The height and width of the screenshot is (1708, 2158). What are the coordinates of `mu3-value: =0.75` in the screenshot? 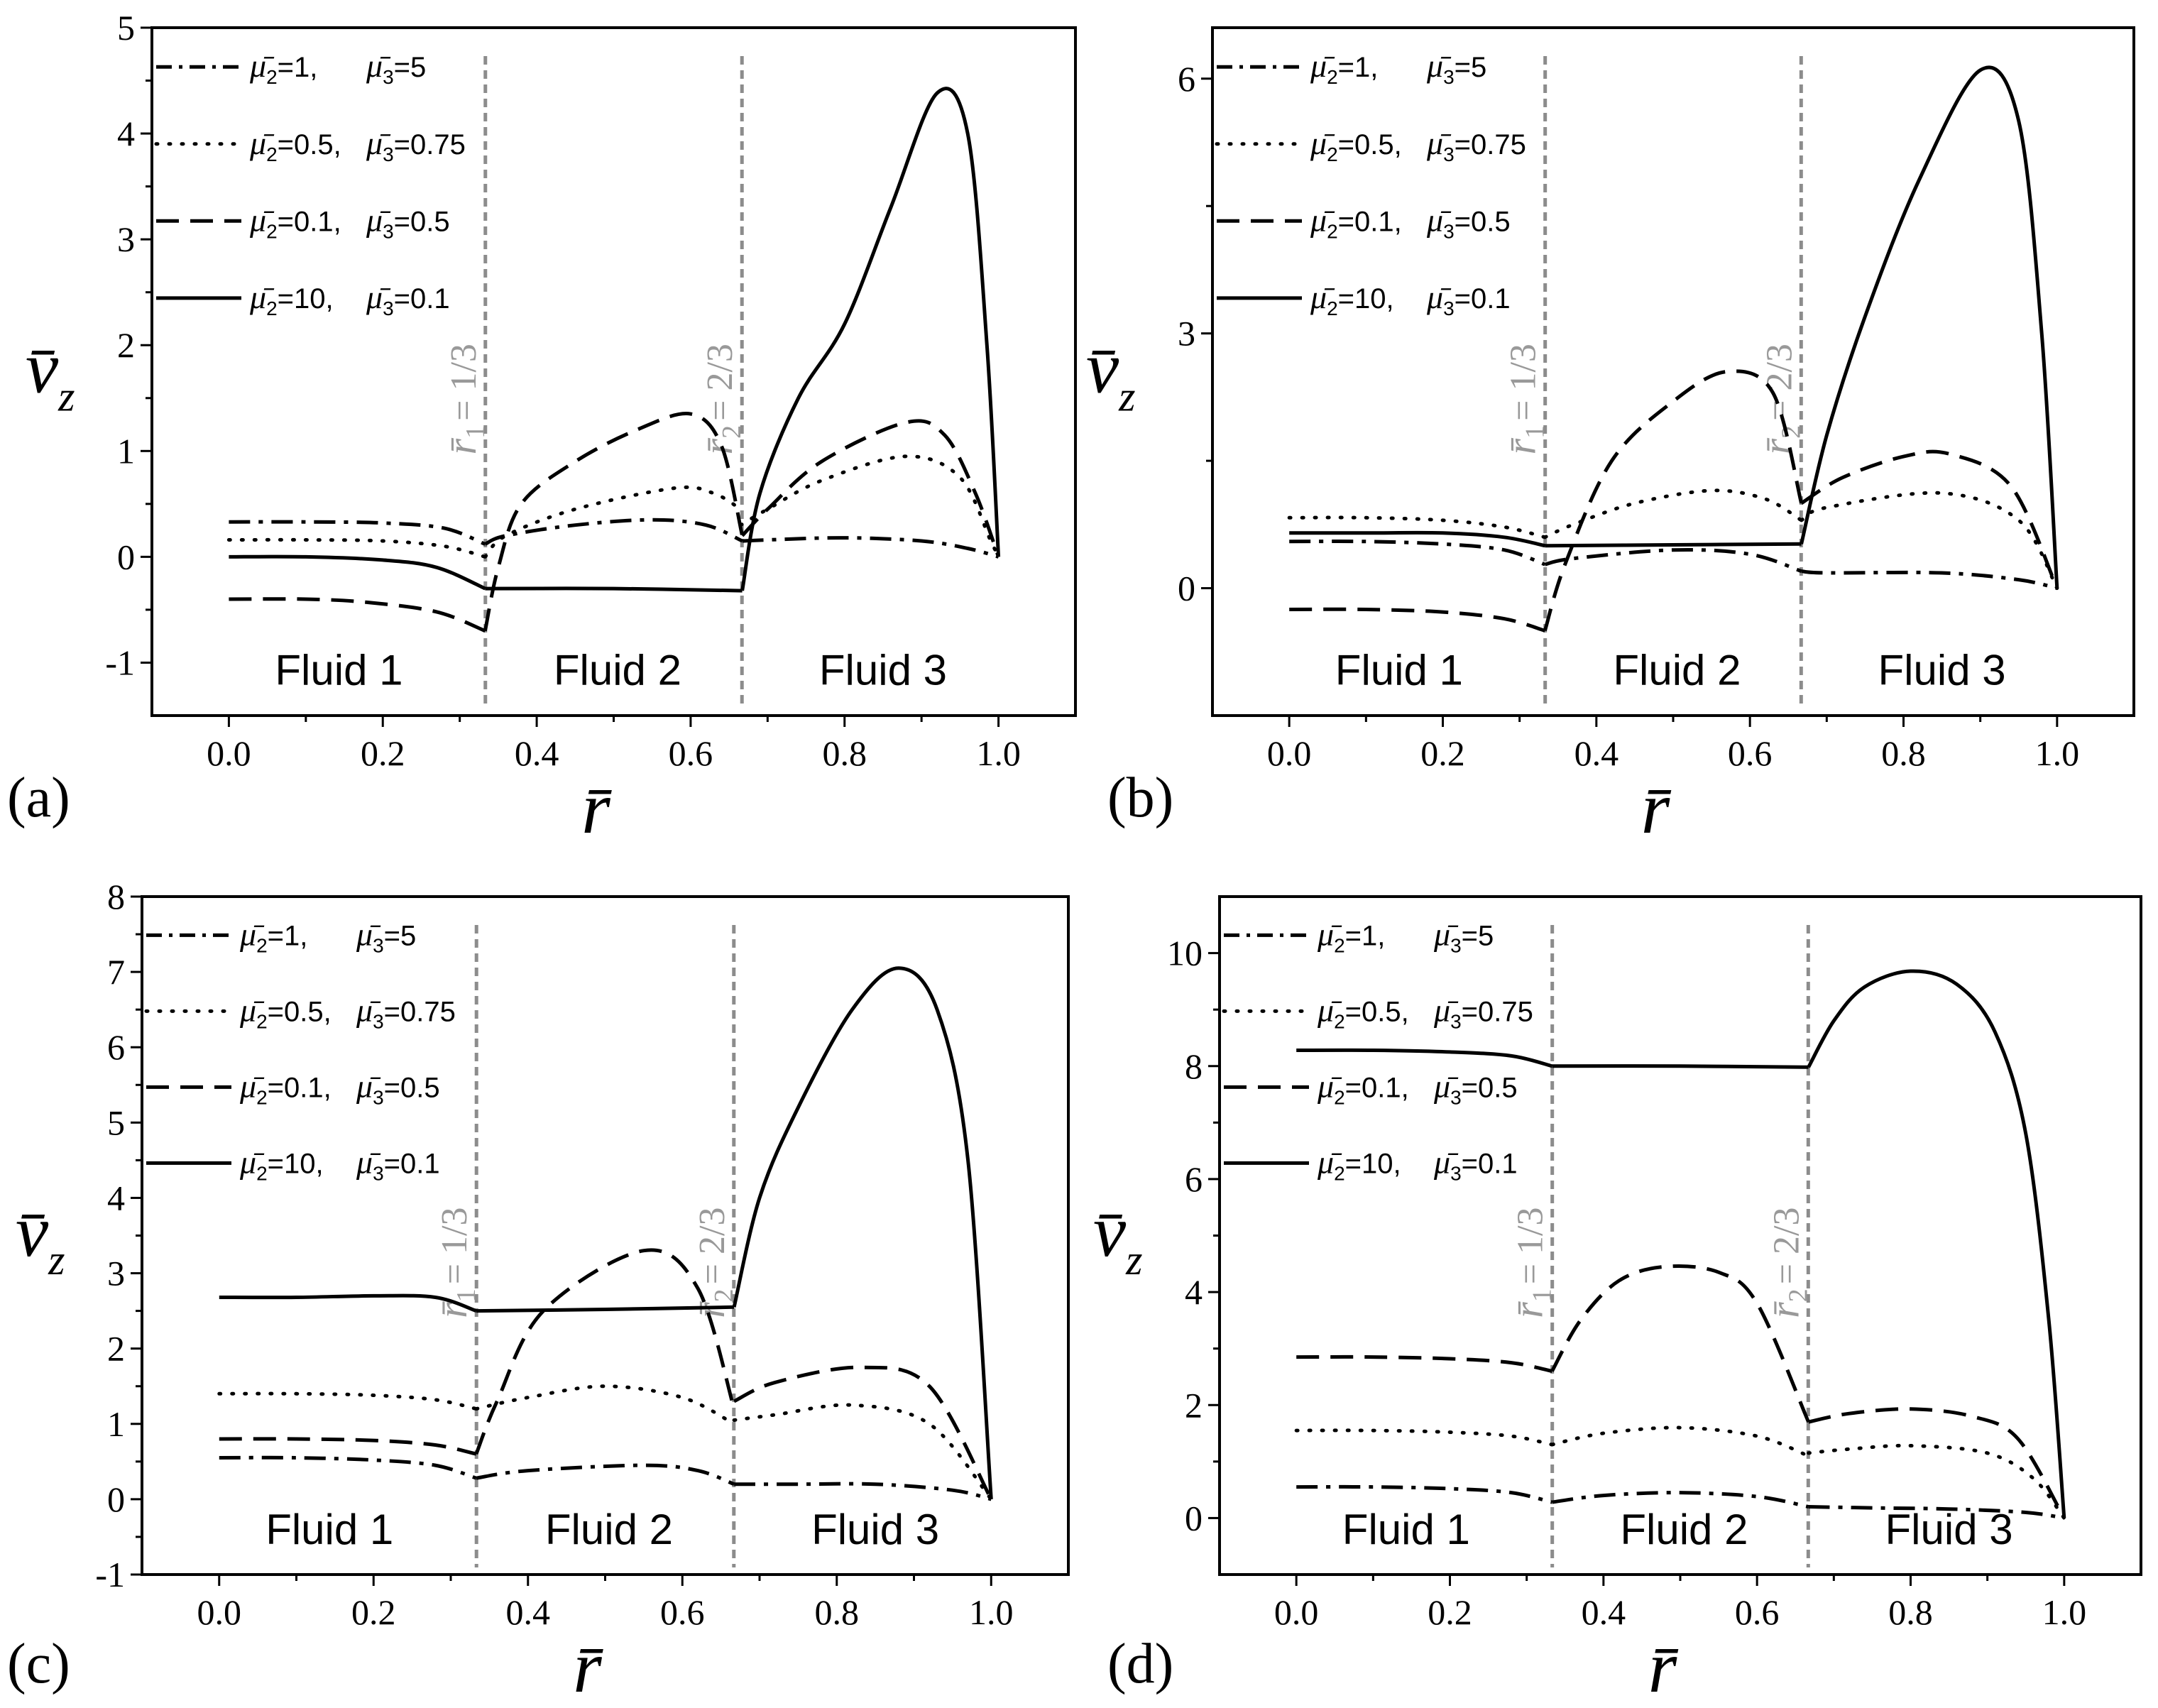 It's located at (430, 144).